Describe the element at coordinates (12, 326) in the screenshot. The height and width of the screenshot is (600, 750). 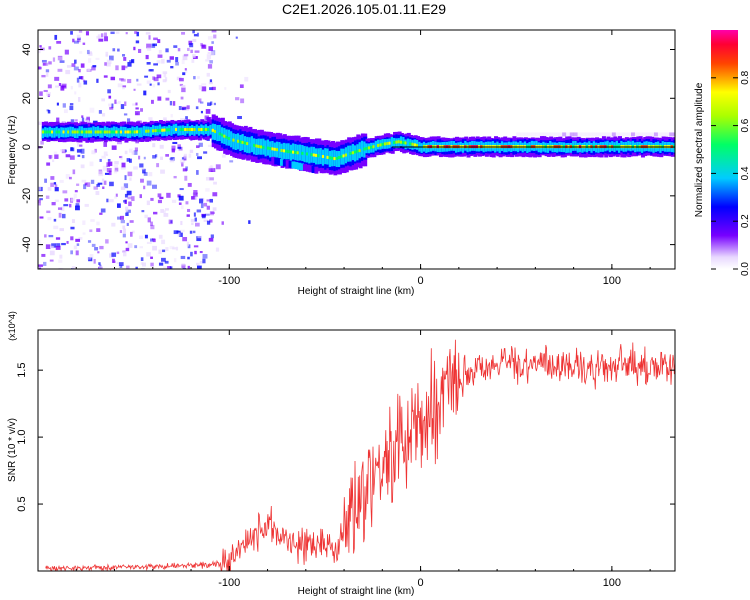
I see `snr-scale-label: (x10^4)` at that location.